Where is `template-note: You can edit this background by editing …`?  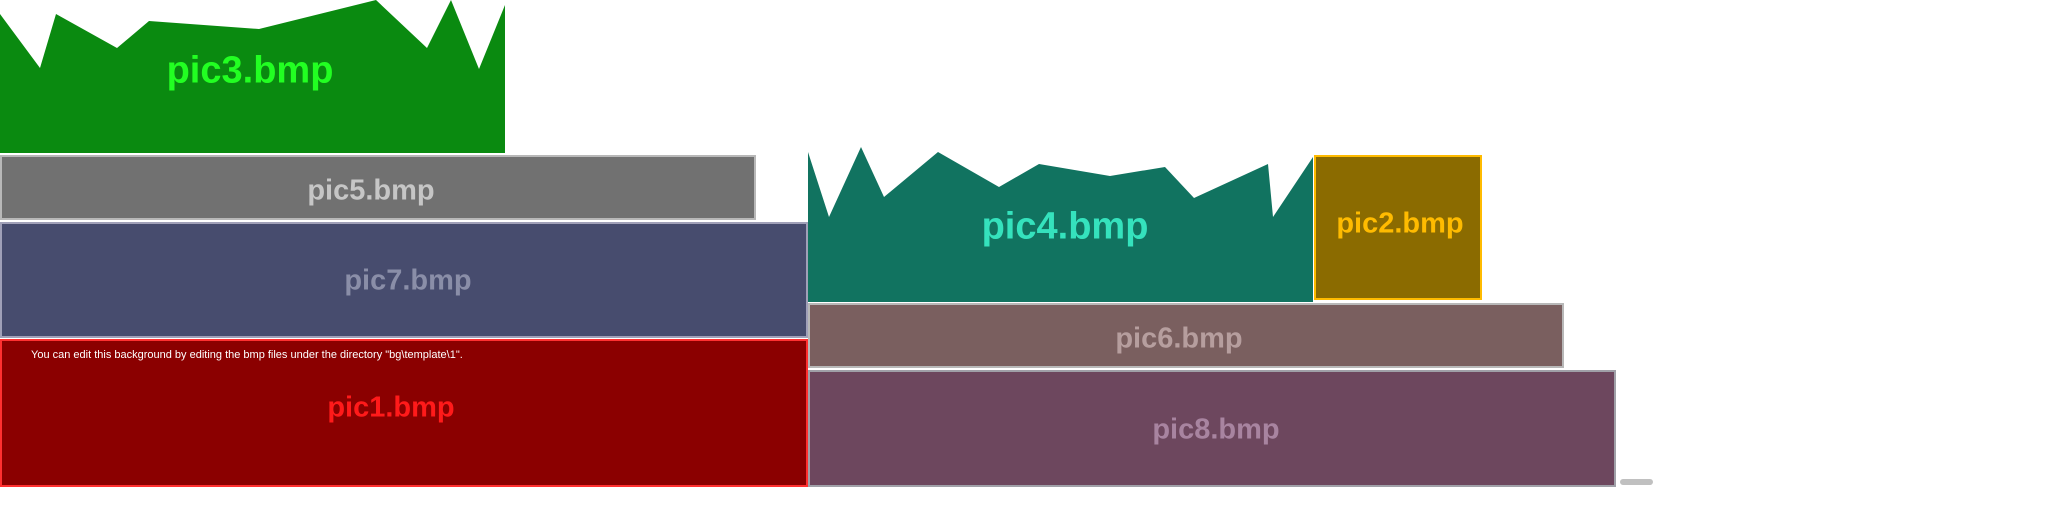 template-note: You can edit this background by editing … is located at coordinates (247, 355).